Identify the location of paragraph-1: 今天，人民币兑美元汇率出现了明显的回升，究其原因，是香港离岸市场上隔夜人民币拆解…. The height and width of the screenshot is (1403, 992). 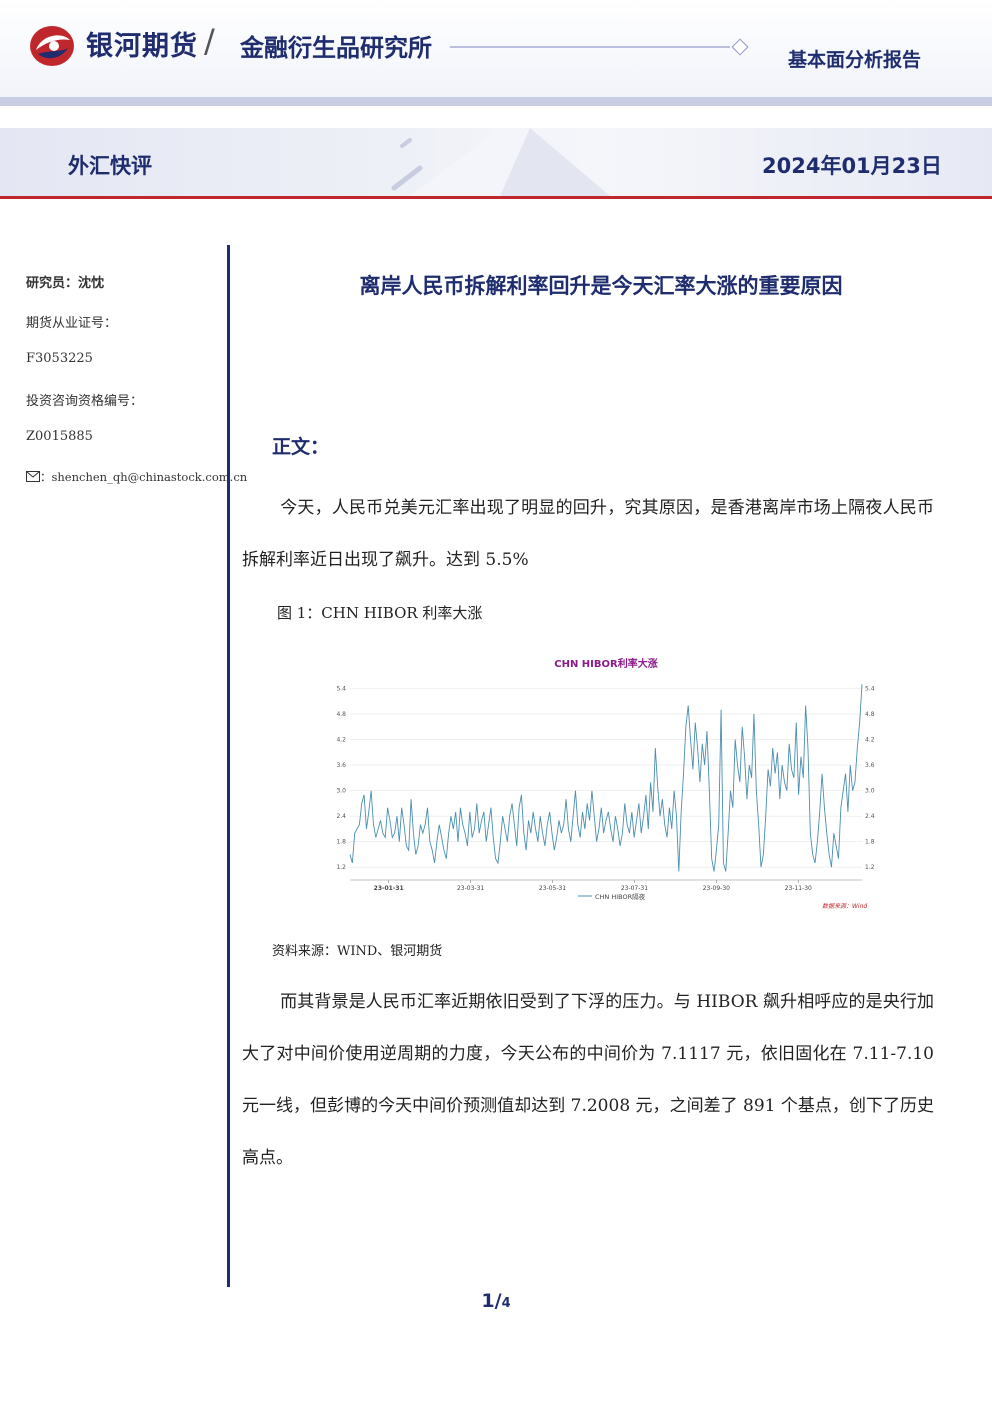
(588, 534).